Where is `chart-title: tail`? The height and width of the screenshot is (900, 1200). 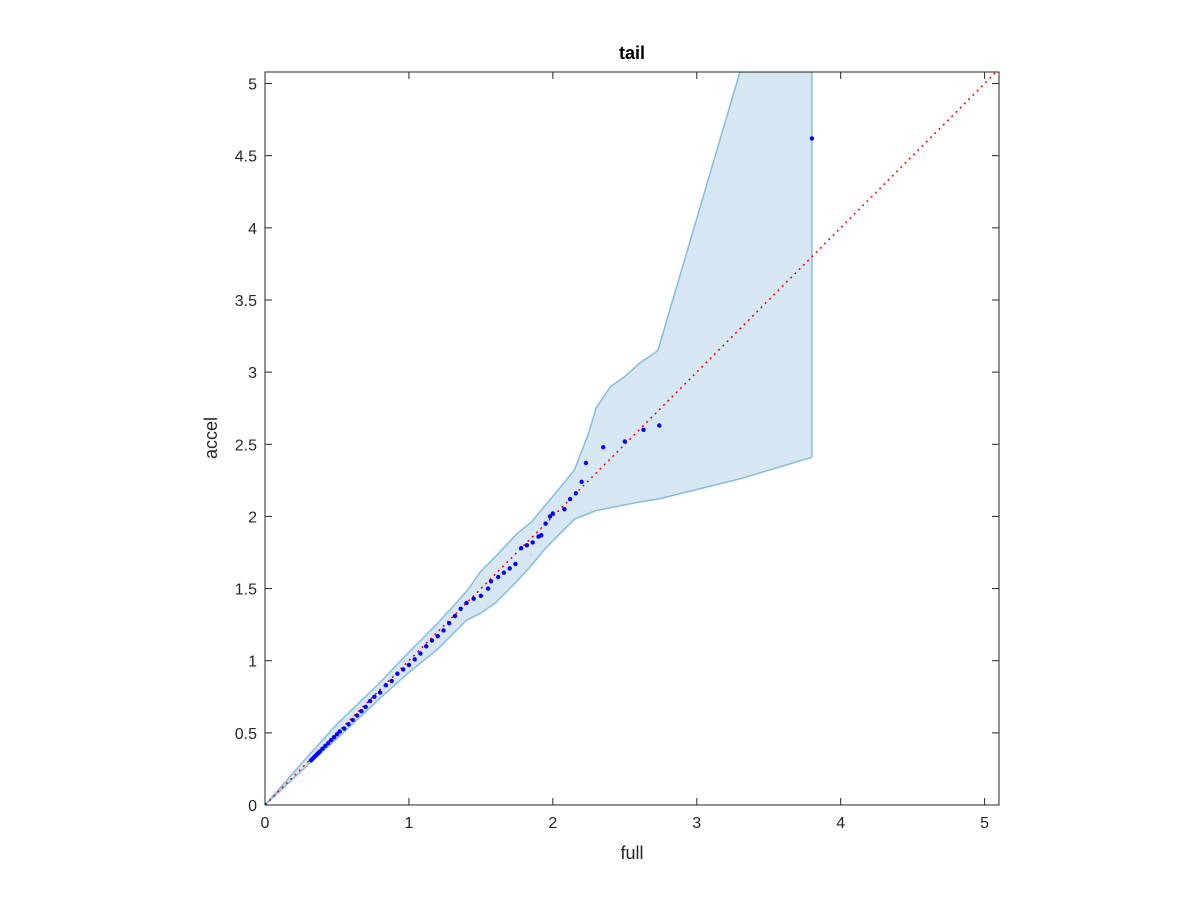
chart-title: tail is located at coordinates (632, 53).